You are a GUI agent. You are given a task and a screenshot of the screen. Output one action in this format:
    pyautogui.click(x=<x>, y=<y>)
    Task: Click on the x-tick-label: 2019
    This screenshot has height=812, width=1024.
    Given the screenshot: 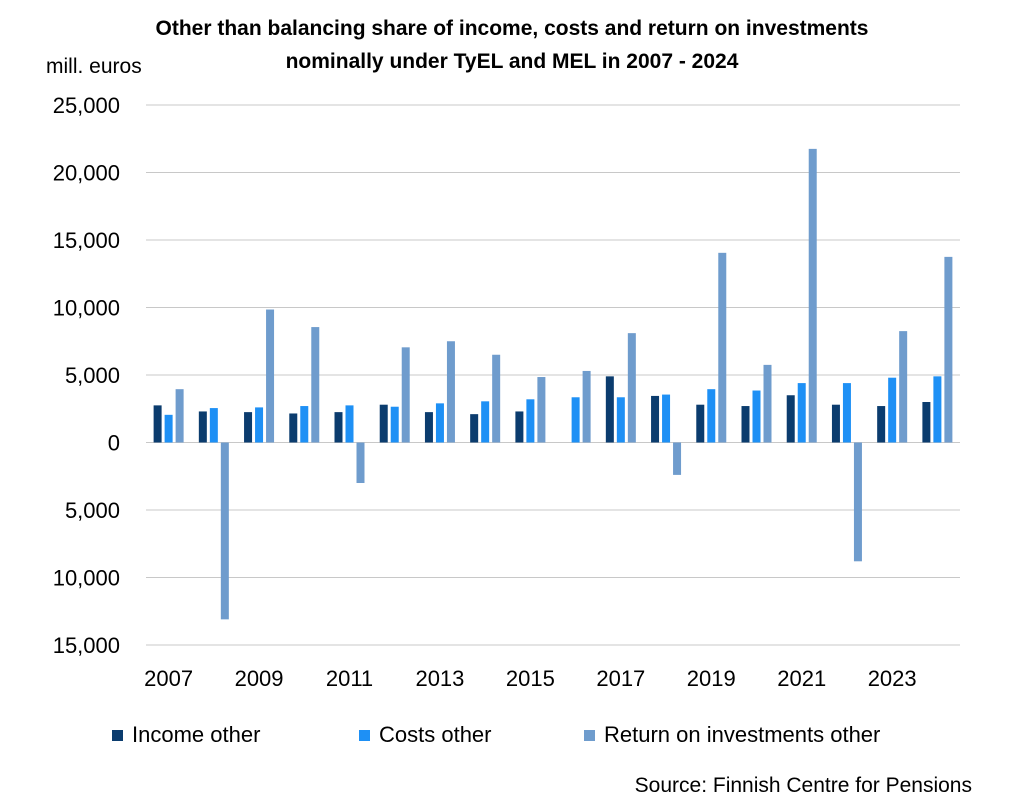 What is the action you would take?
    pyautogui.click(x=711, y=678)
    